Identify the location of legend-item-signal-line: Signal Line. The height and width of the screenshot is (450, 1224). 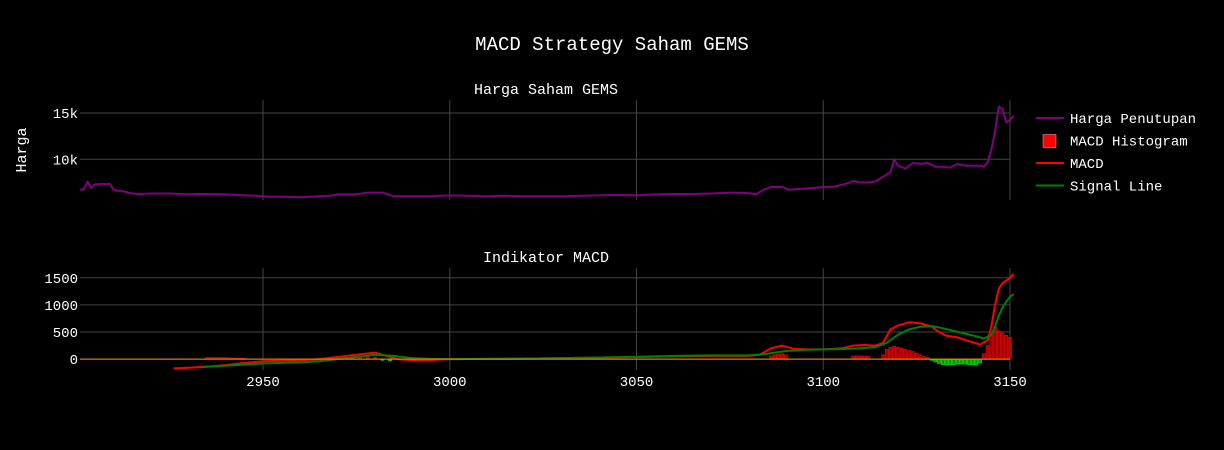
(1099, 188).